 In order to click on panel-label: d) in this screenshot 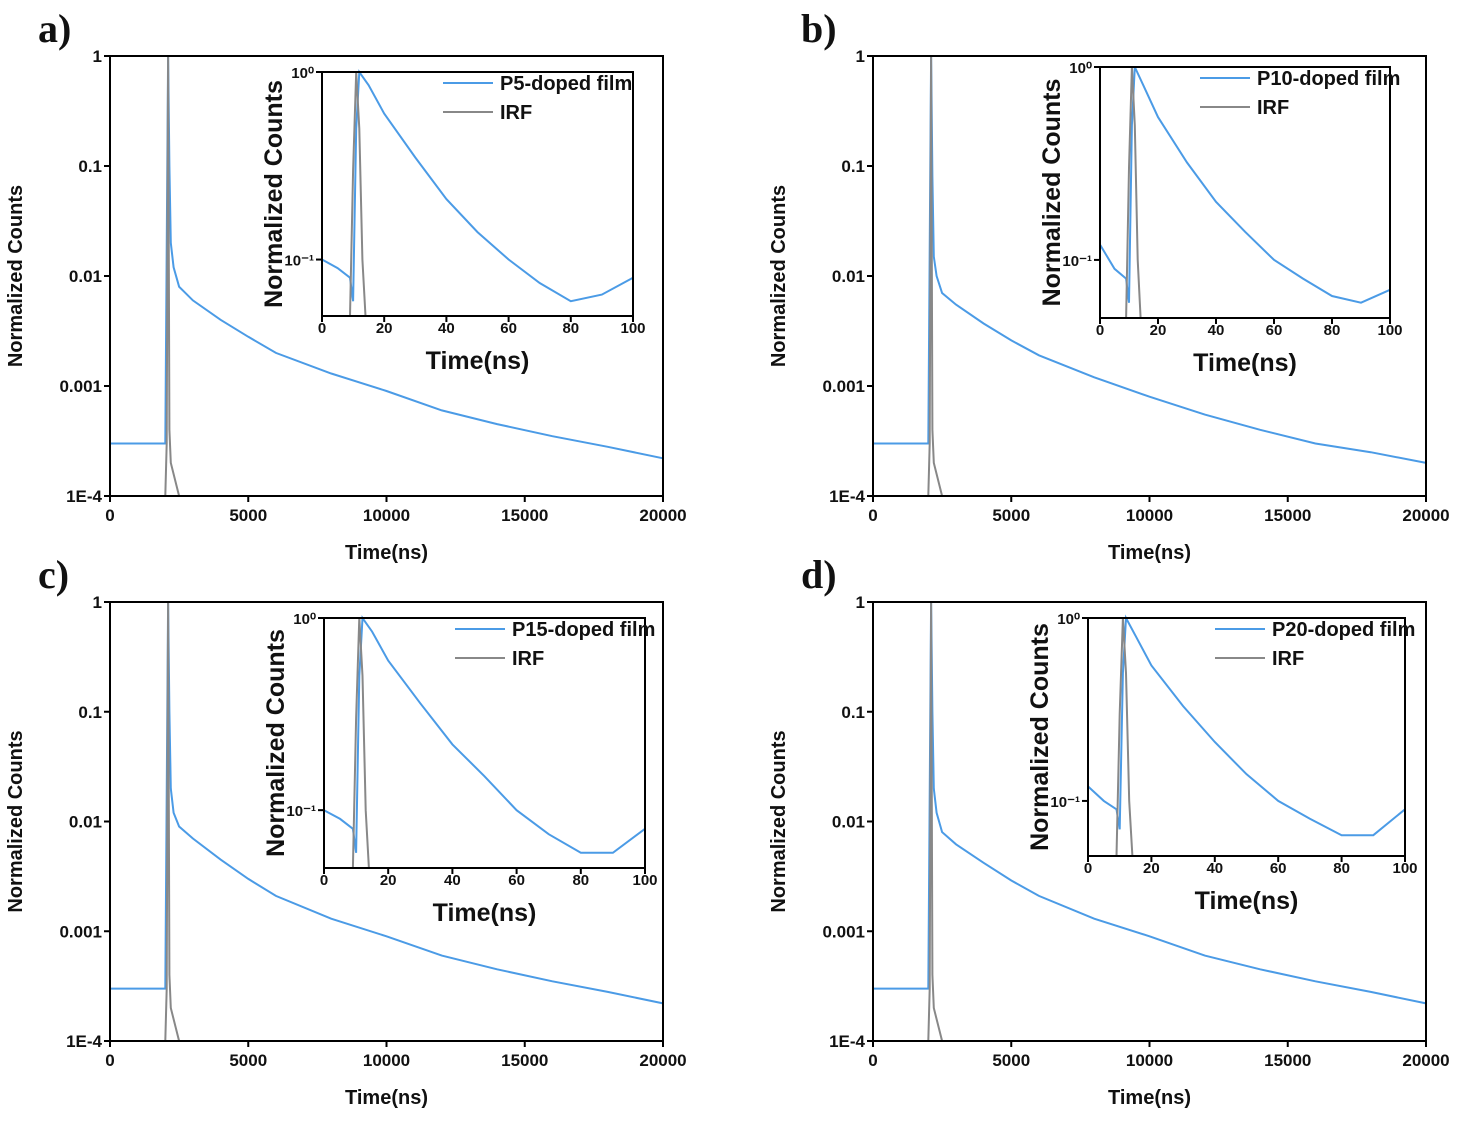, I will do `click(819, 574)`.